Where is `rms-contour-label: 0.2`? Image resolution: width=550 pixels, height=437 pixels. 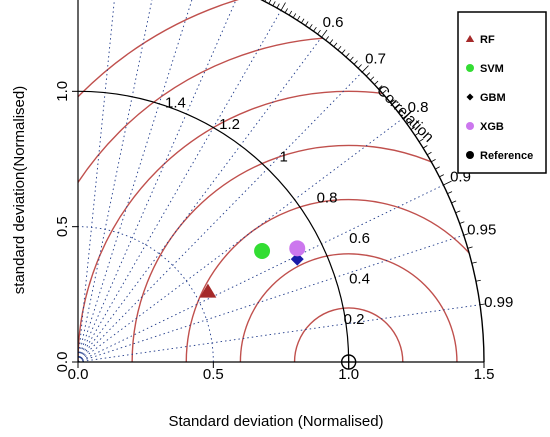 rms-contour-label: 0.2 is located at coordinates (354, 319).